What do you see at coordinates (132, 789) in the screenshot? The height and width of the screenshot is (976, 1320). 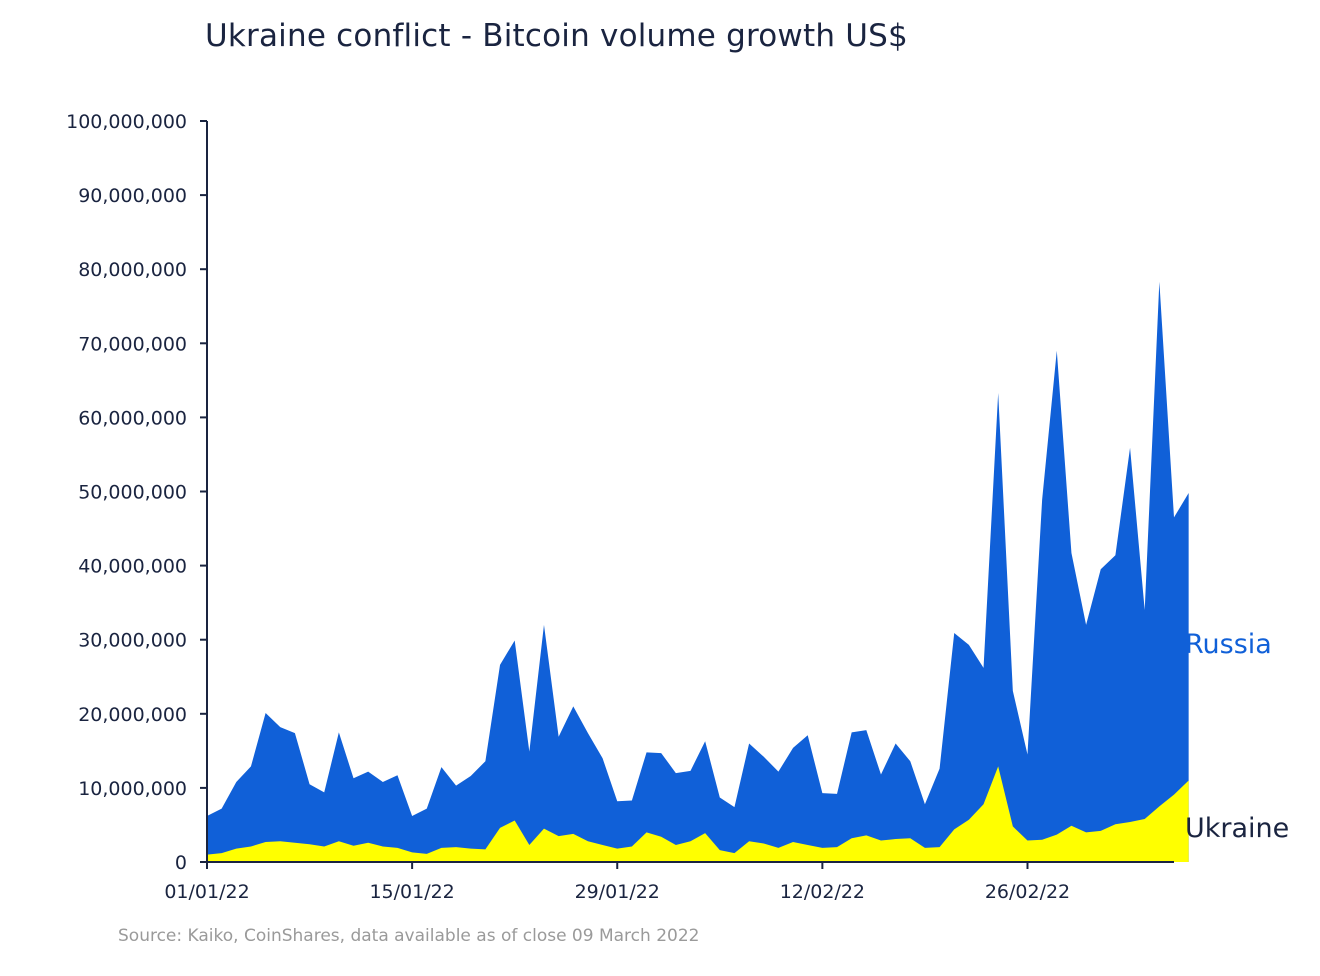 I see `y-tick-label: 10,000,000` at bounding box center [132, 789].